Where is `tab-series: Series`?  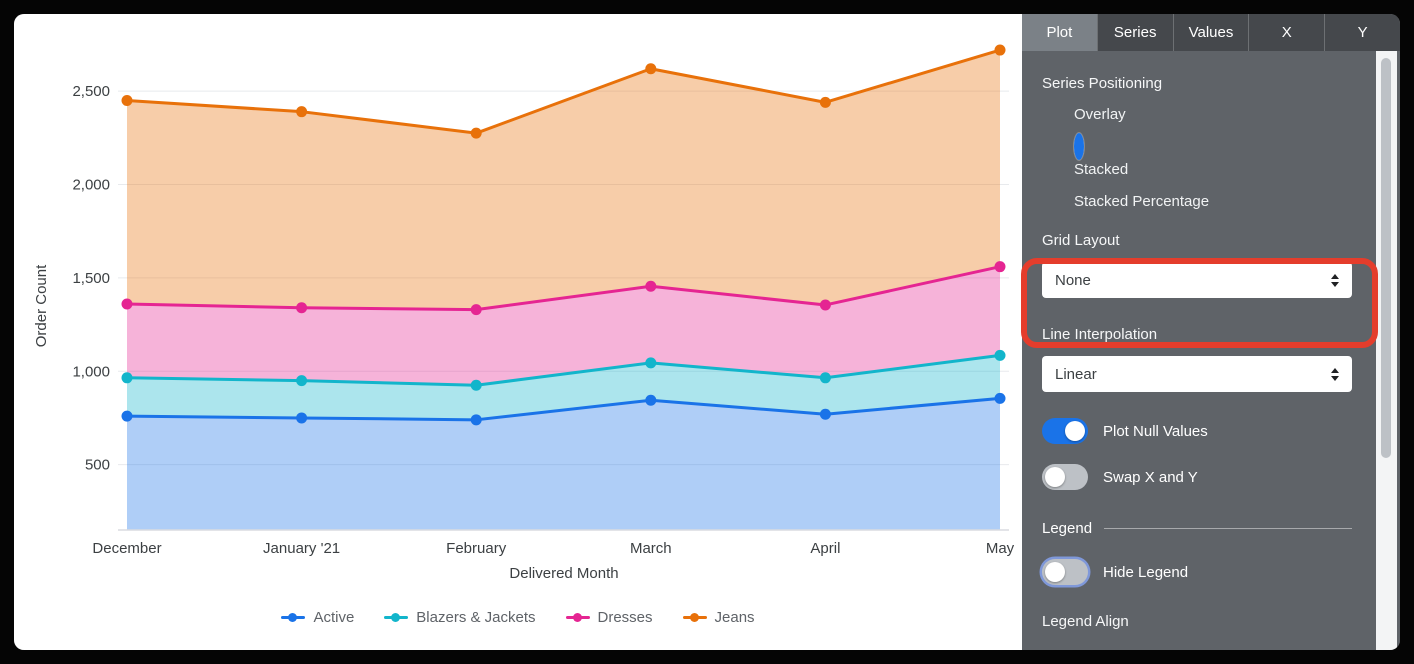
tab-series: Series is located at coordinates (1134, 32).